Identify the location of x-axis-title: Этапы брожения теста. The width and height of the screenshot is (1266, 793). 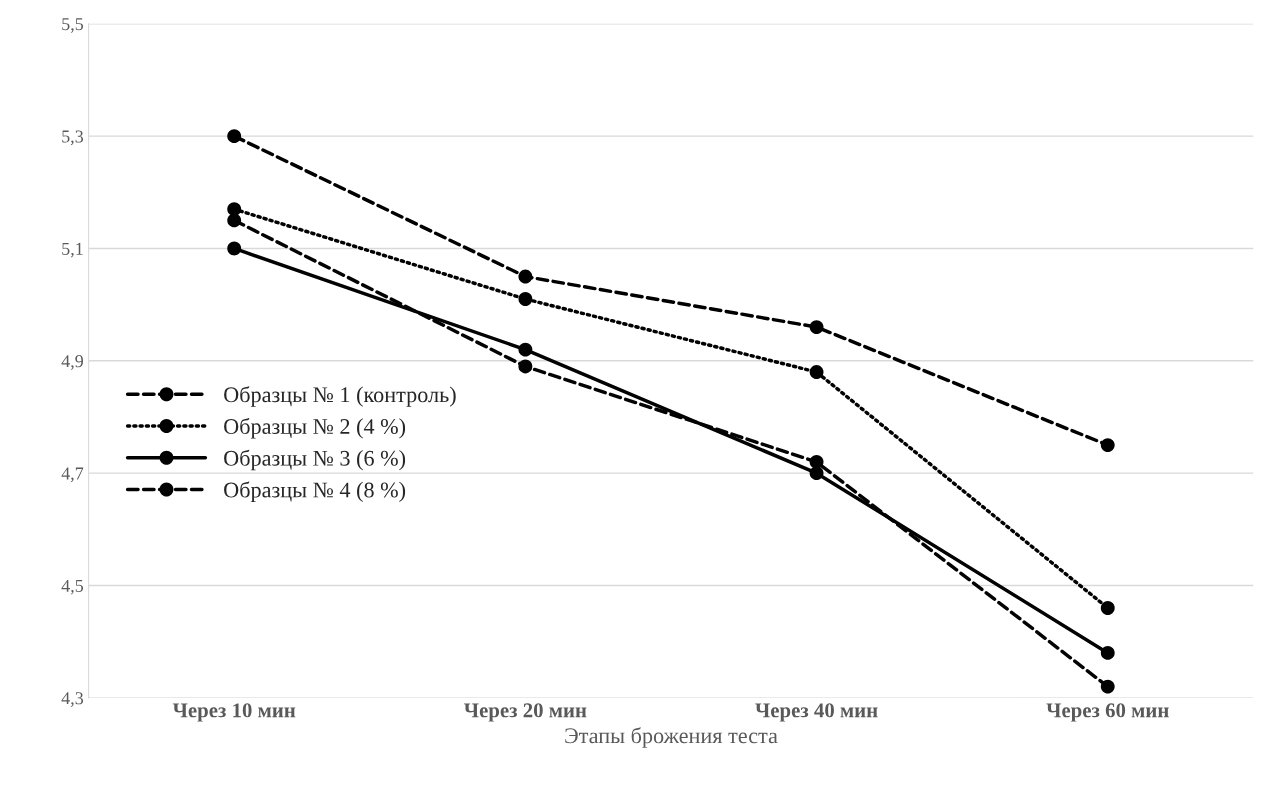
(671, 737).